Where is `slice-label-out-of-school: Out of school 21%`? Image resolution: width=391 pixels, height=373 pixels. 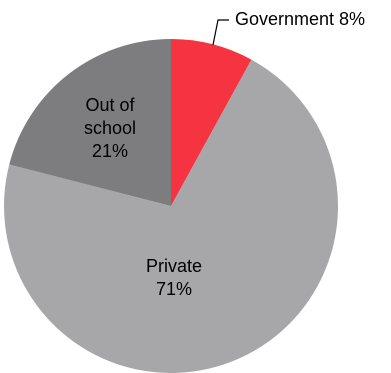 slice-label-out-of-school: Out of school 21% is located at coordinates (110, 128).